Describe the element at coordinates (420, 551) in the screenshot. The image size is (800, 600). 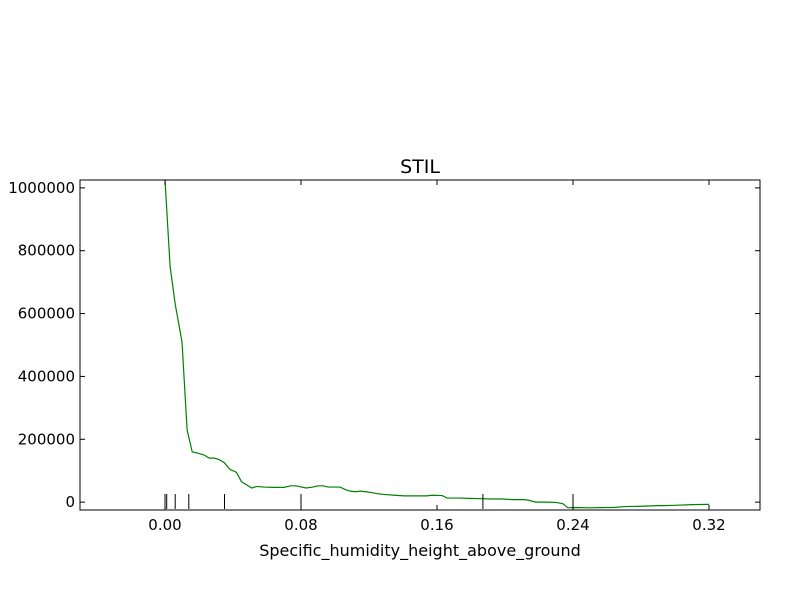
I see `x-axis-label: Specific_humidity_height_above_ground` at that location.